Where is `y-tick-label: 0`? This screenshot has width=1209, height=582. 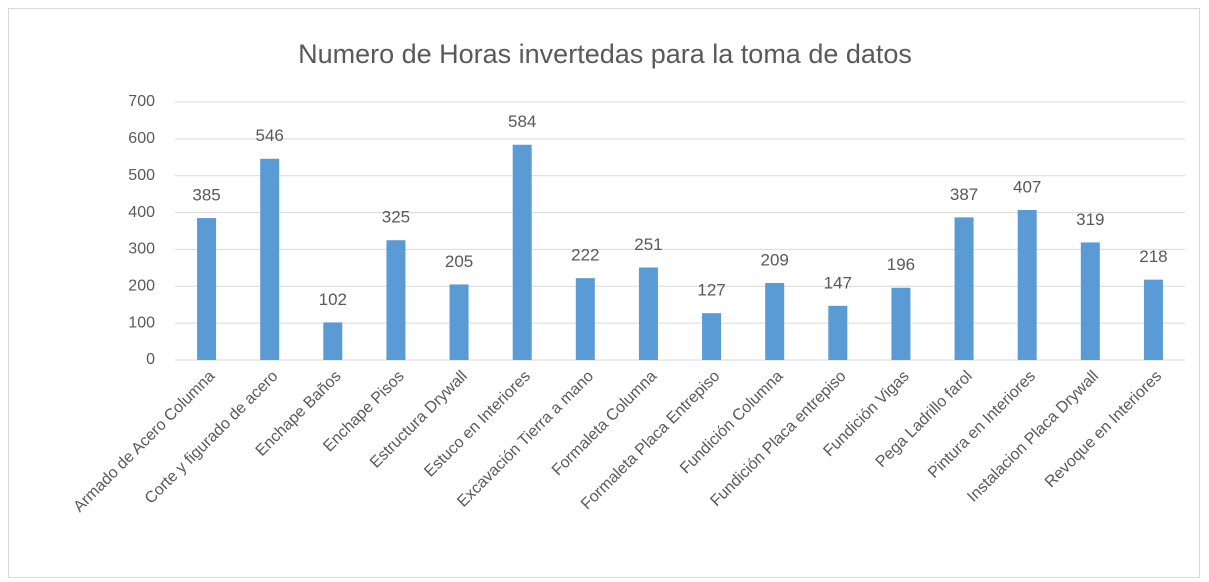
y-tick-label: 0 is located at coordinates (150, 359).